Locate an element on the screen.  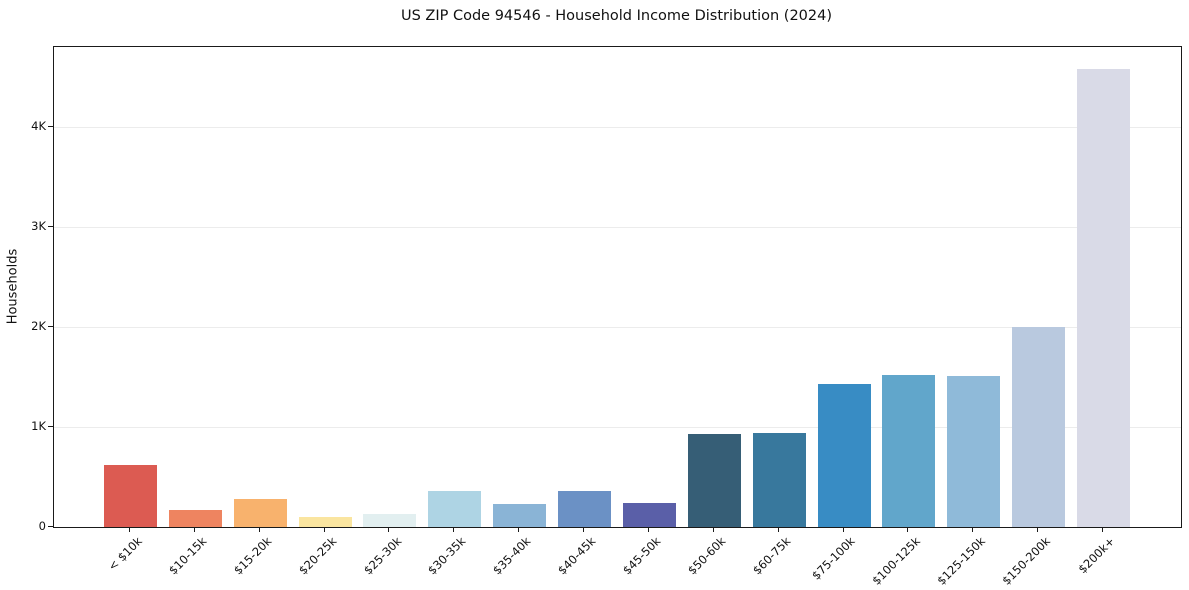
bar-$15-20k is located at coordinates (260, 512).